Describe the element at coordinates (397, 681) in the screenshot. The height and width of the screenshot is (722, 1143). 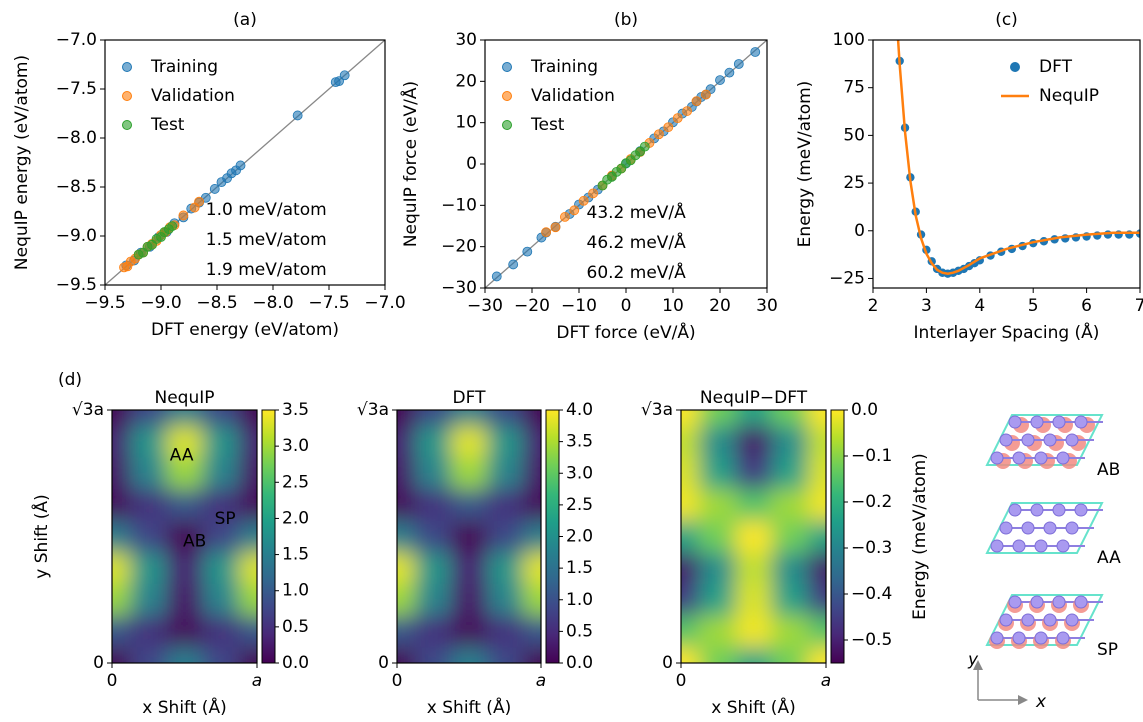
I see `x-tick-label: 0` at that location.